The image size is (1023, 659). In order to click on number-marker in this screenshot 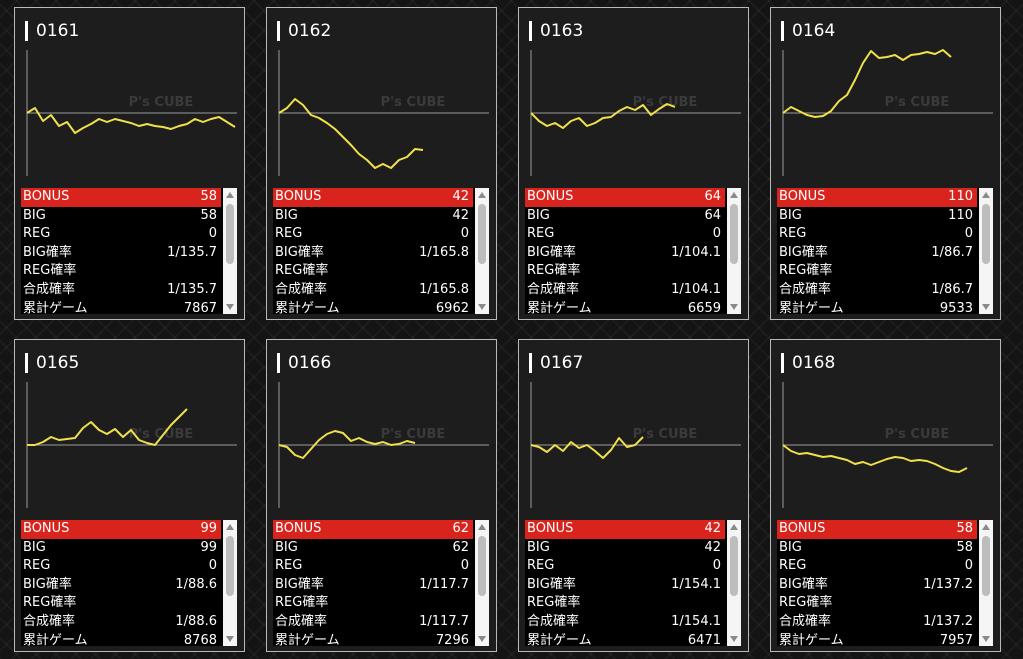, I will do `click(278, 31)`.